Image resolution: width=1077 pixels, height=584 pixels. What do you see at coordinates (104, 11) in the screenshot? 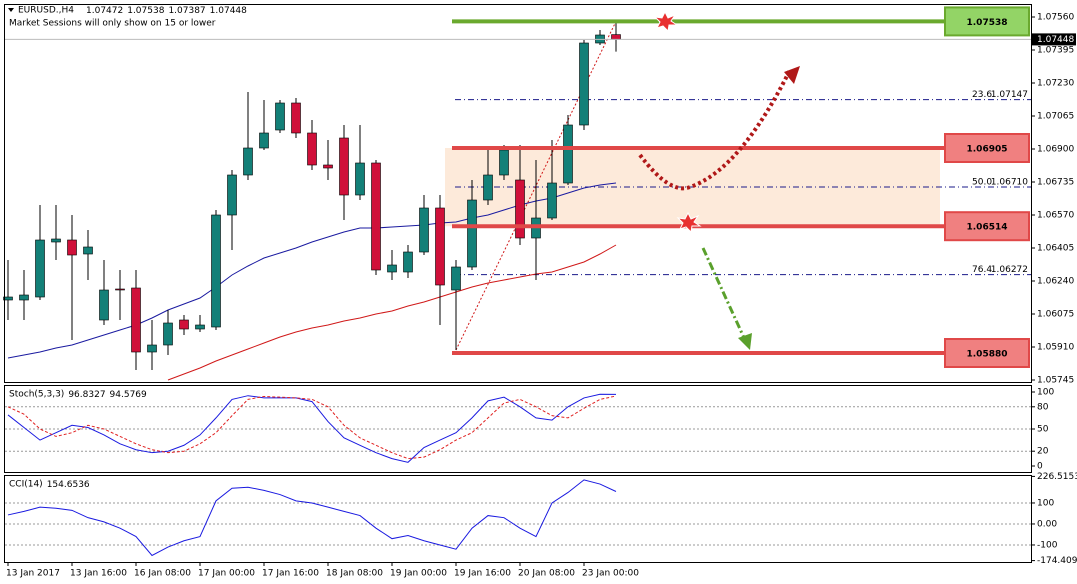
I see `ohlc-value: 1.07472` at bounding box center [104, 11].